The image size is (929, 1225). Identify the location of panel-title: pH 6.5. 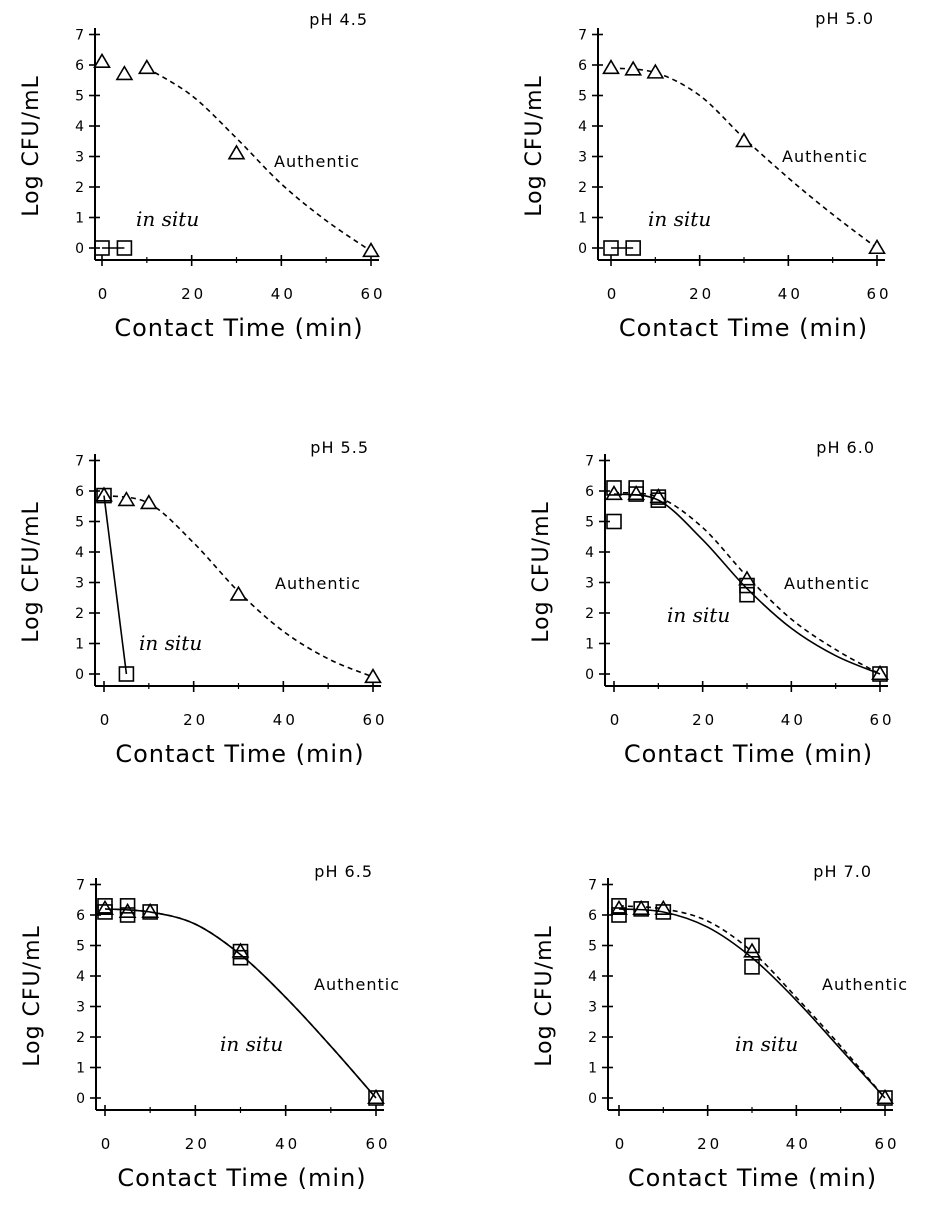
(343, 871).